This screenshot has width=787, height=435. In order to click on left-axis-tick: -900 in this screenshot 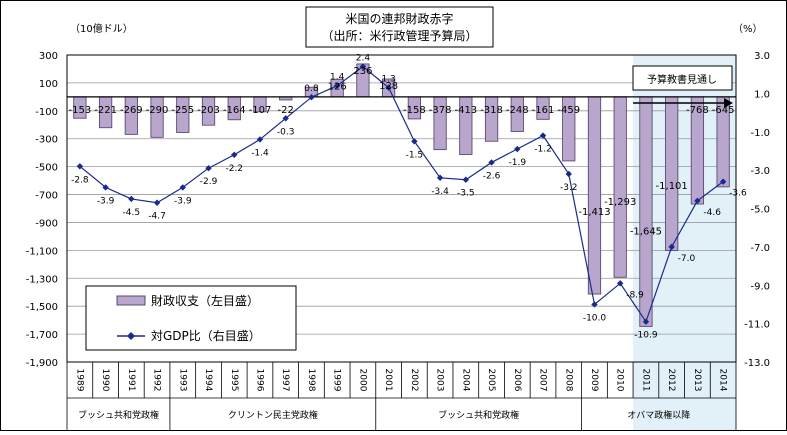, I will do `click(46, 223)`.